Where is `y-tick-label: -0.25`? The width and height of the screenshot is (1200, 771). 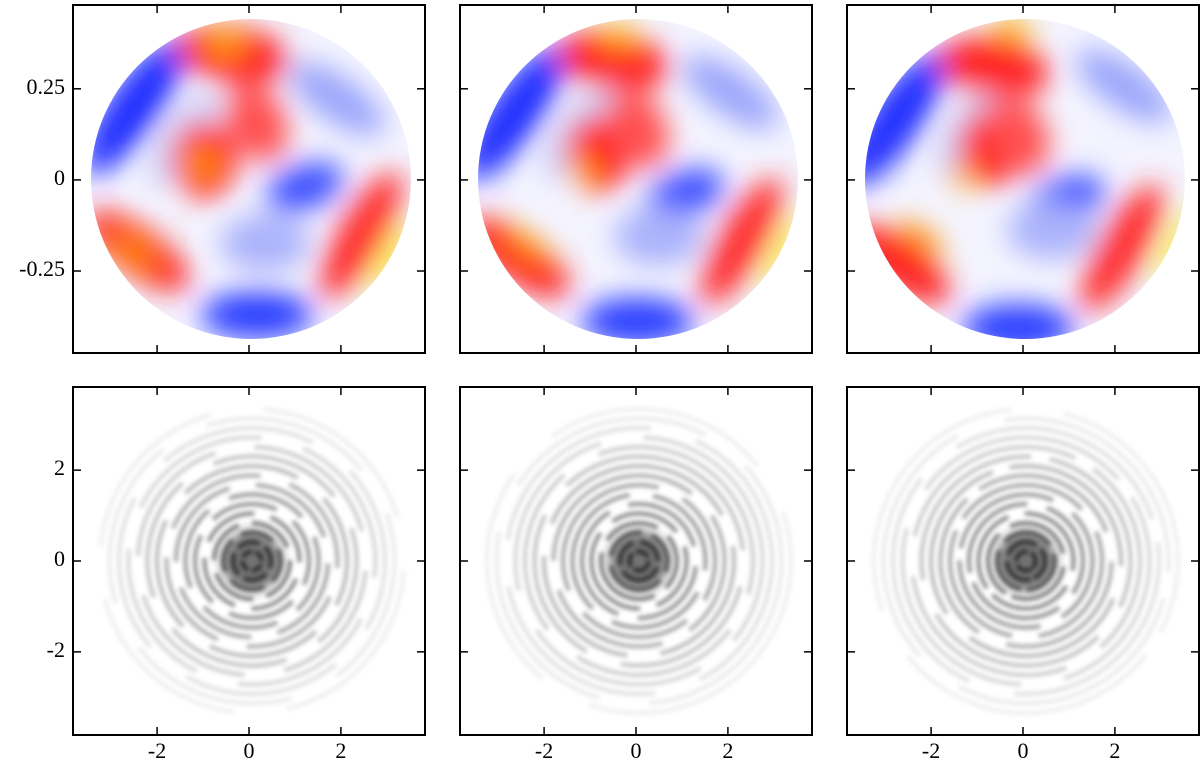
y-tick-label: -0.25 is located at coordinates (42, 268).